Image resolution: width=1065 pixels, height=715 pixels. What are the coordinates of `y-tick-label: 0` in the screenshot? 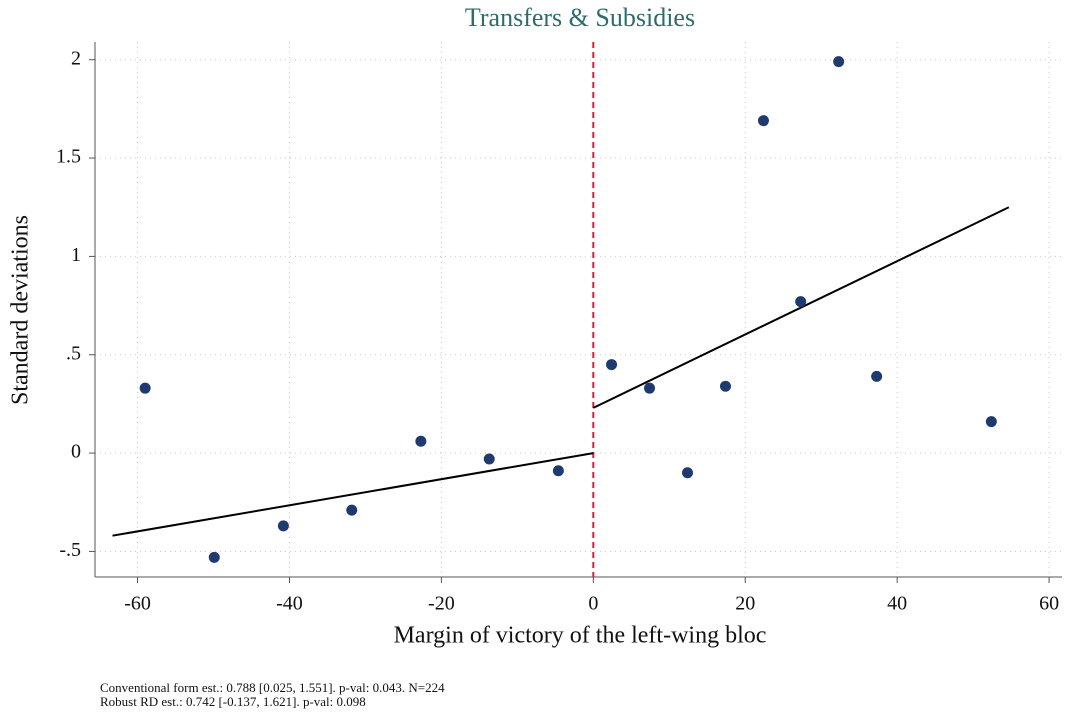 It's located at (76, 452).